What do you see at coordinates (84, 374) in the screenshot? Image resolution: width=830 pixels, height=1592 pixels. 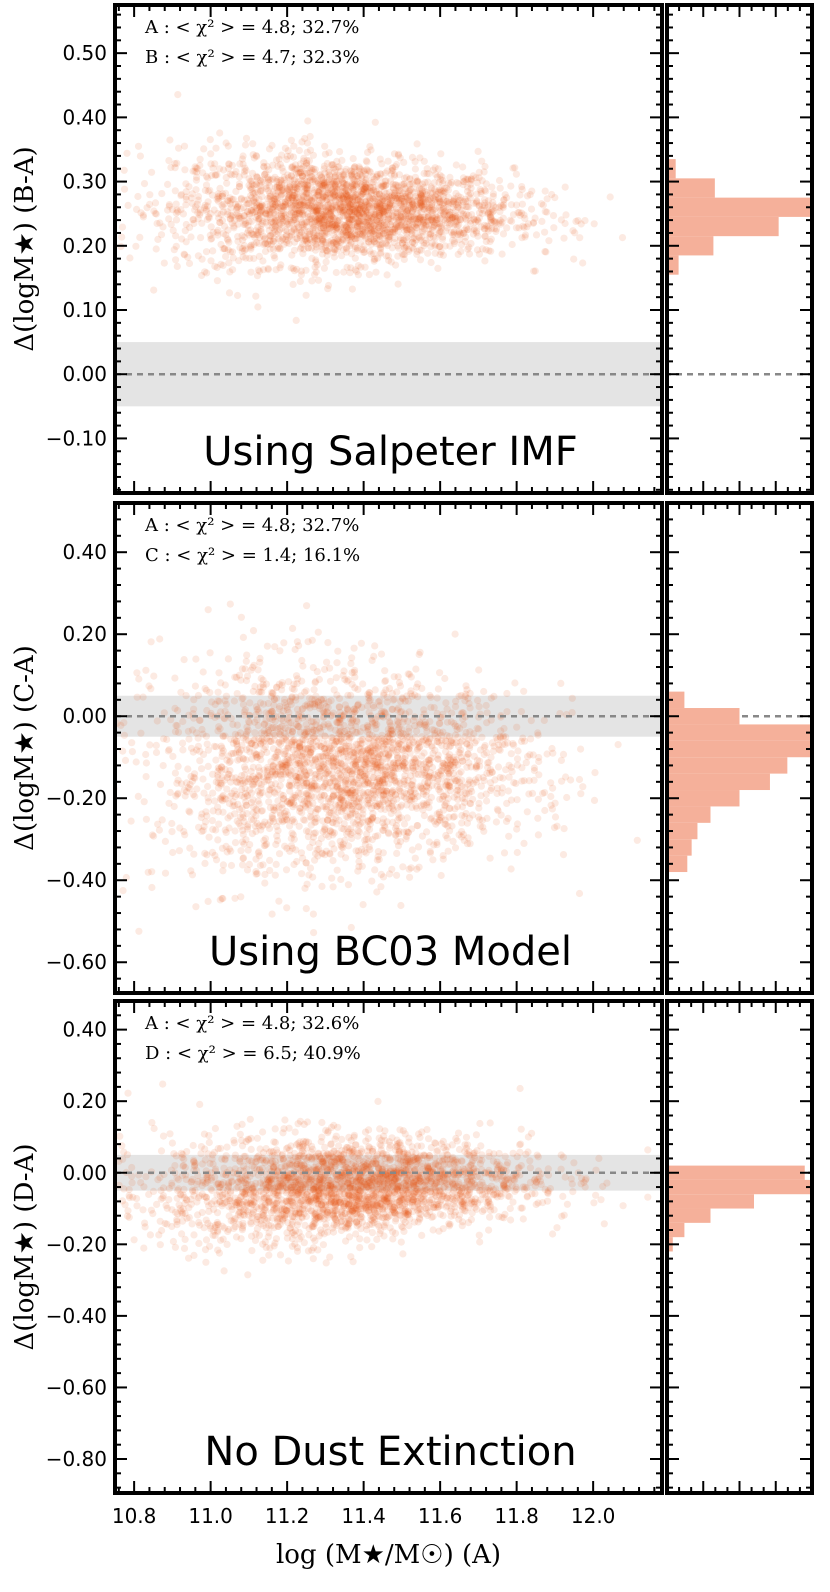 I see `y-tick-label: 0.00` at bounding box center [84, 374].